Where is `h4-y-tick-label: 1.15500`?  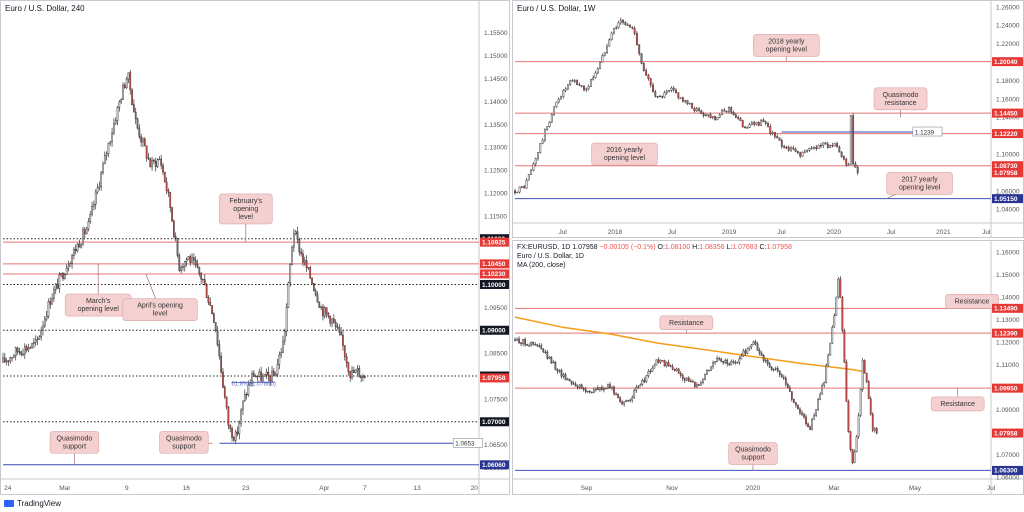 h4-y-tick-label: 1.15500 is located at coordinates (496, 33).